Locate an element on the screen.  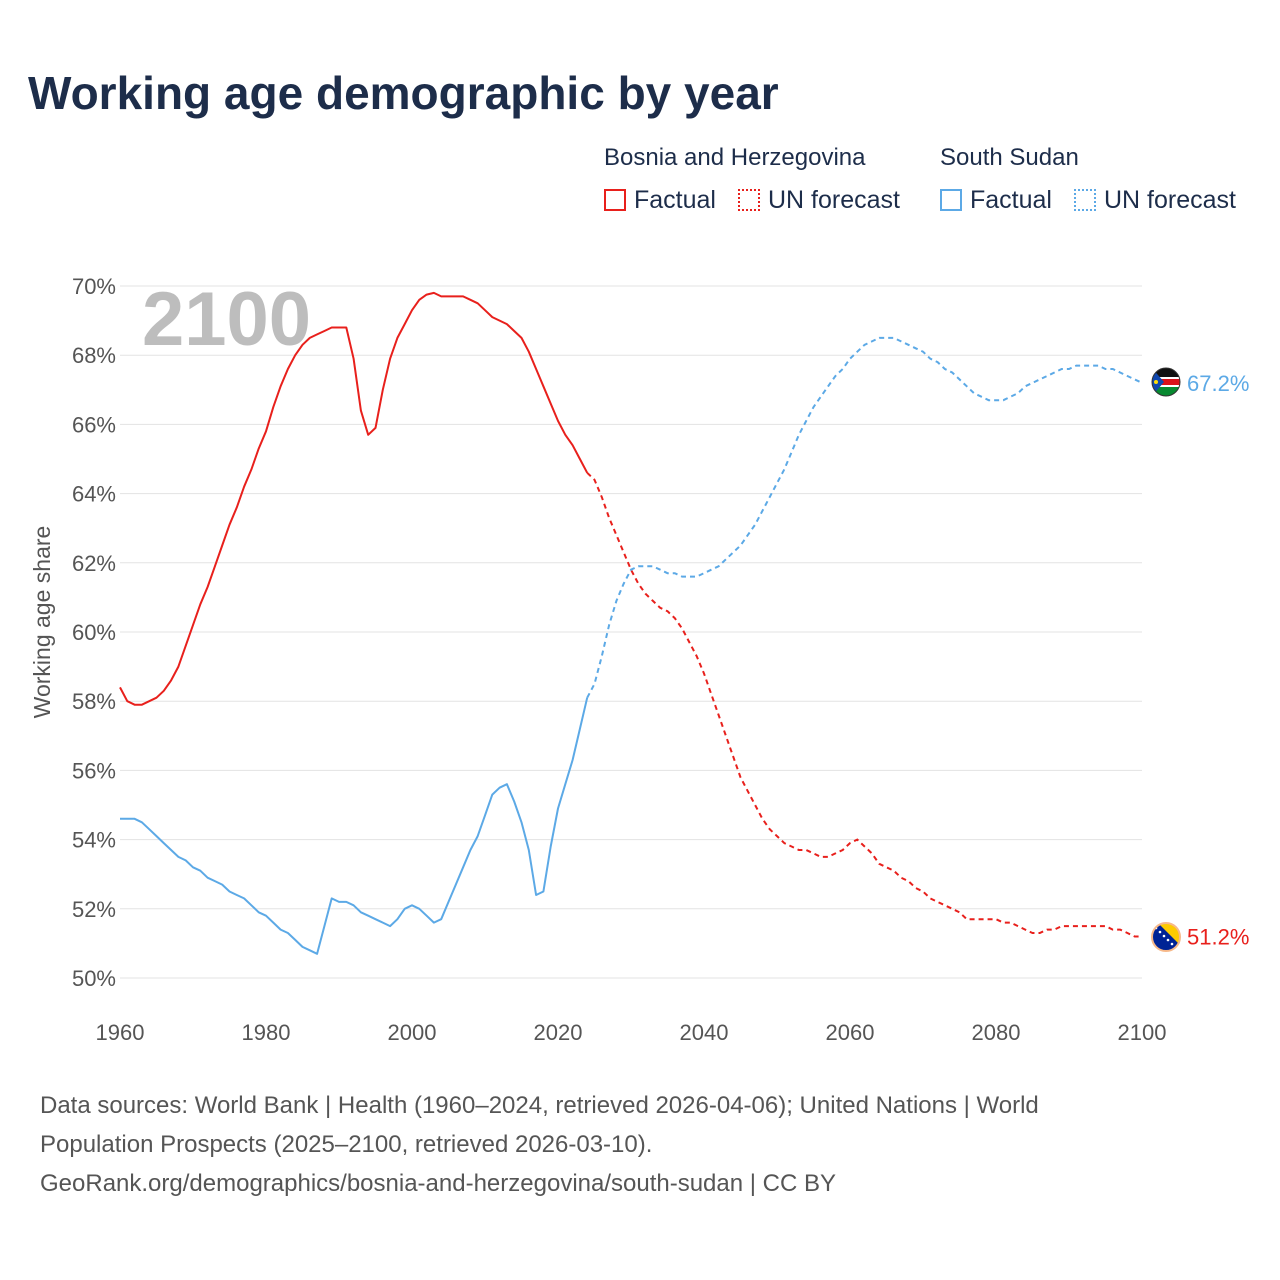
x-axis-ticks: 1960 1980 2000 2020 2040 2060 2080 2100 is located at coordinates (631, 1032).